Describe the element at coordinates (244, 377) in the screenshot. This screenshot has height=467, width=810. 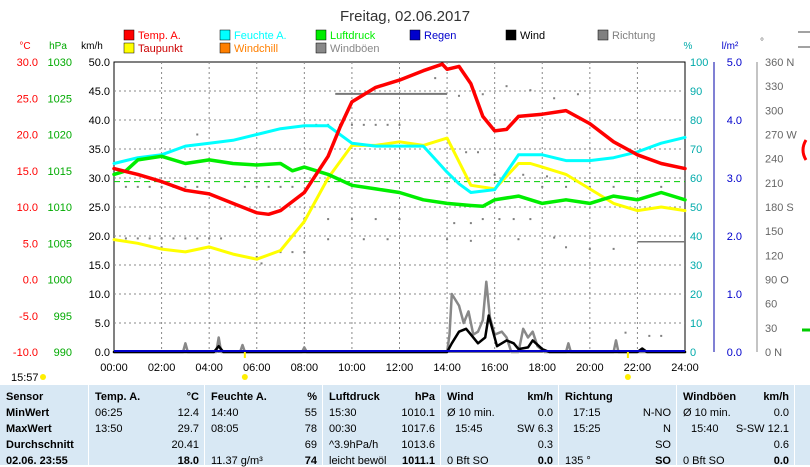
I see `sunrise-marker` at that location.